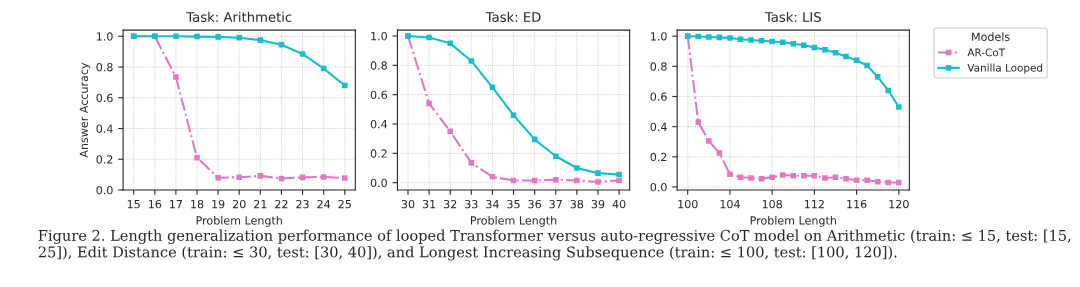 Image resolution: width=1080 pixels, height=287 pixels. Describe the element at coordinates (133, 204) in the screenshot. I see `x-tick-label: 15` at that location.